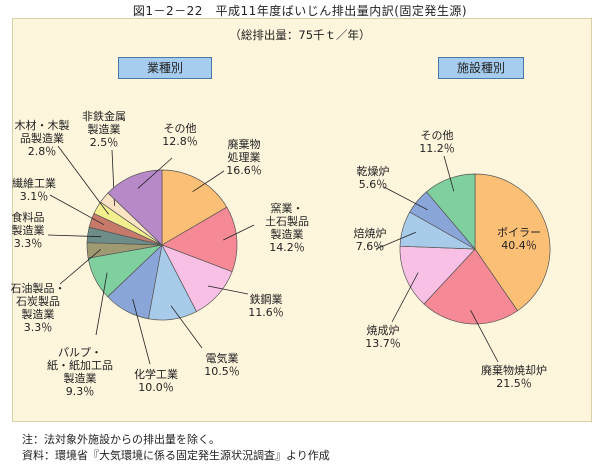 The height and width of the screenshot is (466, 600). What do you see at coordinates (239, 232) in the screenshot?
I see `leader-line-窯業-土石製品製造業` at bounding box center [239, 232].